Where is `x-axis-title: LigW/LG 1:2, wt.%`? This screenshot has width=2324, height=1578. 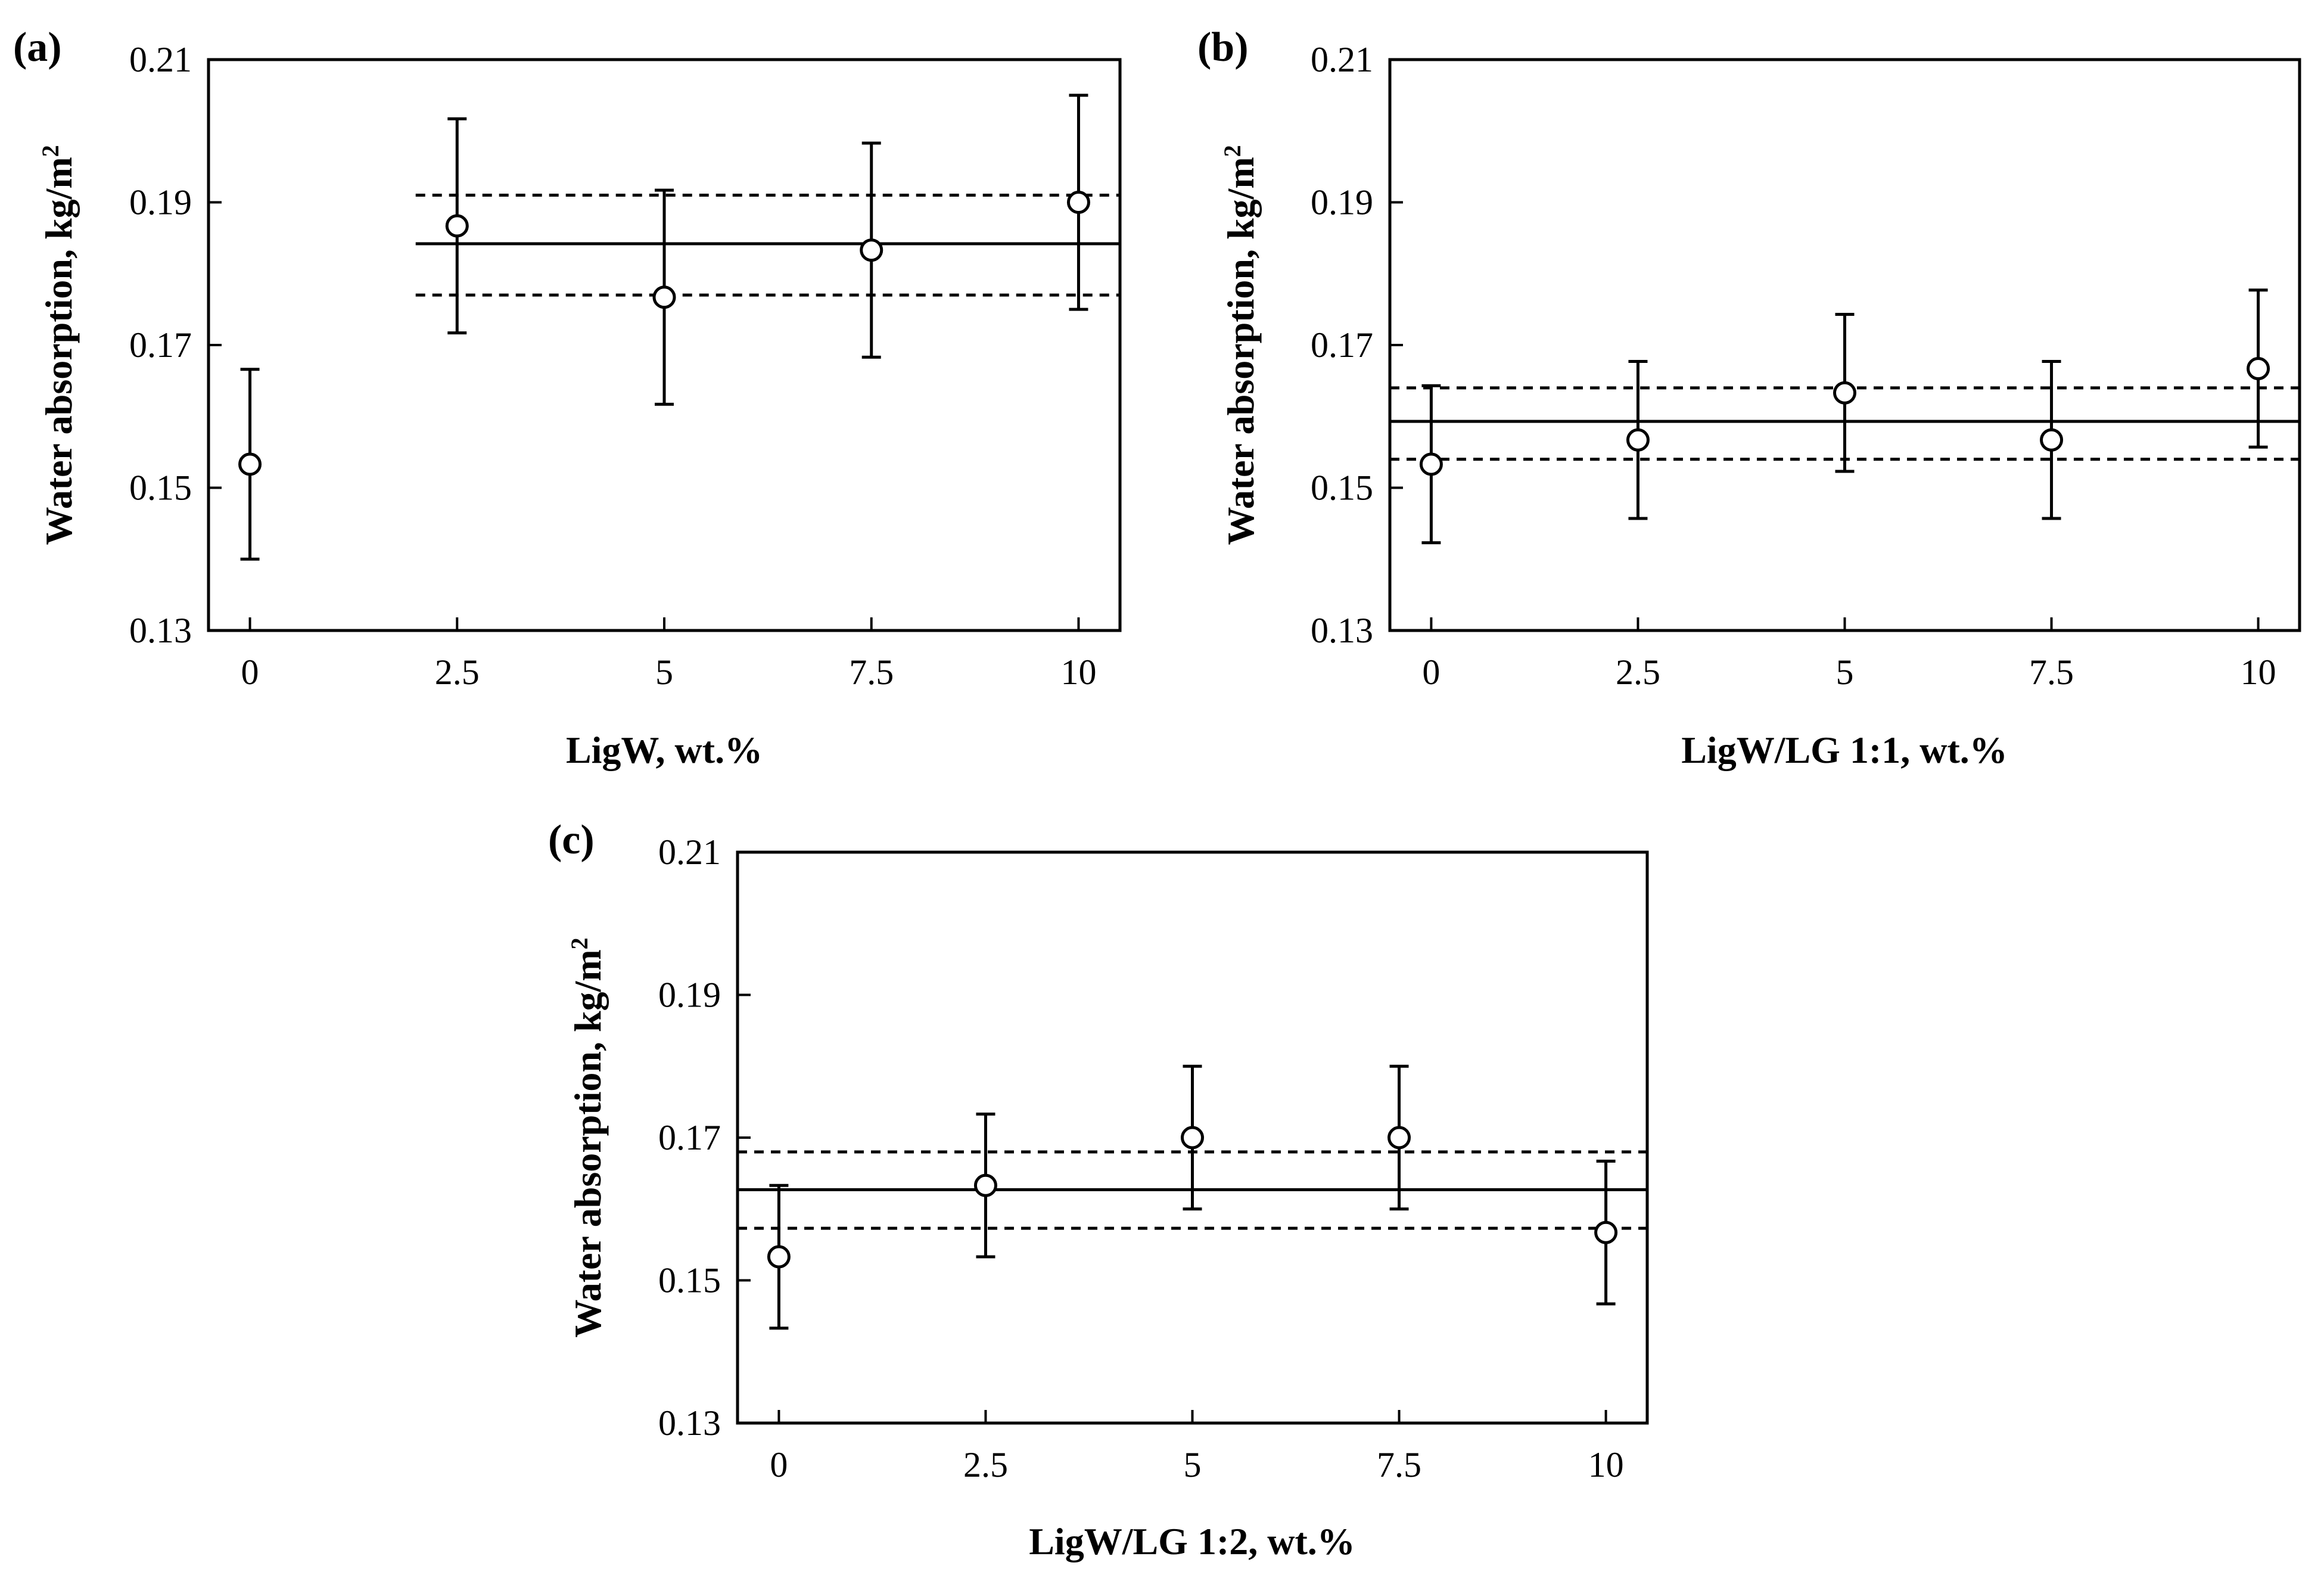
x-axis-title: LigW/LG 1:2, wt.% is located at coordinates (1192, 1541).